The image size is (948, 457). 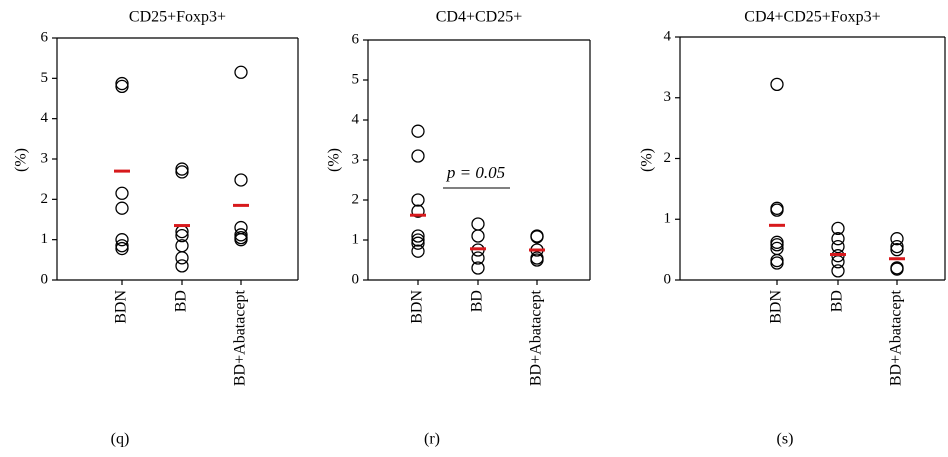 What do you see at coordinates (475, 172) in the screenshot?
I see `significance-label: p = 0.05` at bounding box center [475, 172].